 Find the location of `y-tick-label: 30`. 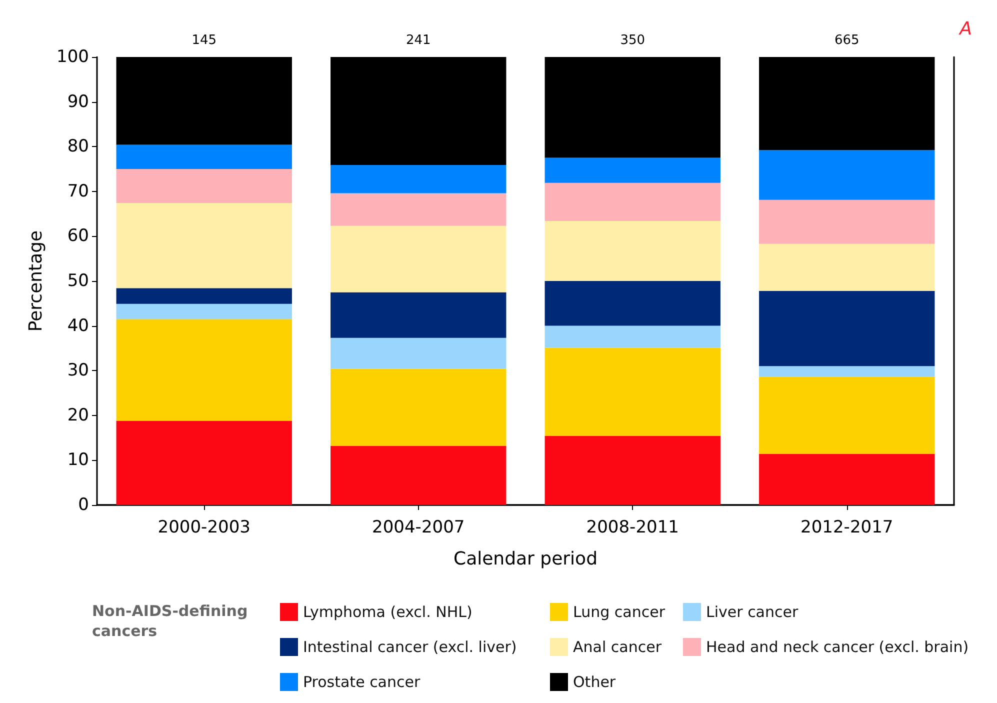

y-tick-label: 30 is located at coordinates (78, 370).